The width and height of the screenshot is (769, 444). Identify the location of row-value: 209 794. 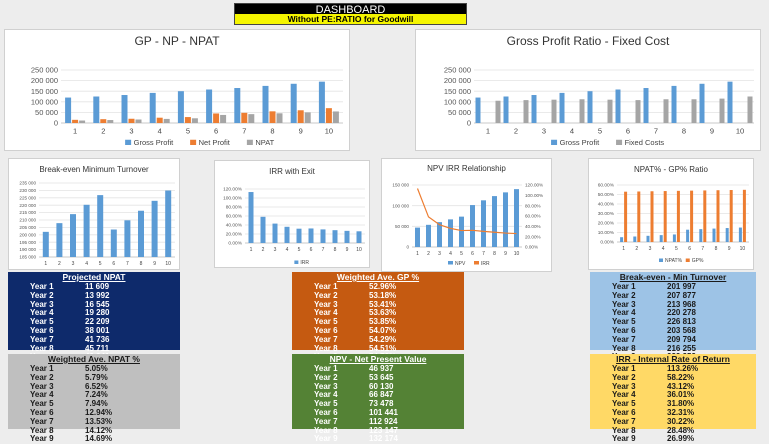
(681, 339).